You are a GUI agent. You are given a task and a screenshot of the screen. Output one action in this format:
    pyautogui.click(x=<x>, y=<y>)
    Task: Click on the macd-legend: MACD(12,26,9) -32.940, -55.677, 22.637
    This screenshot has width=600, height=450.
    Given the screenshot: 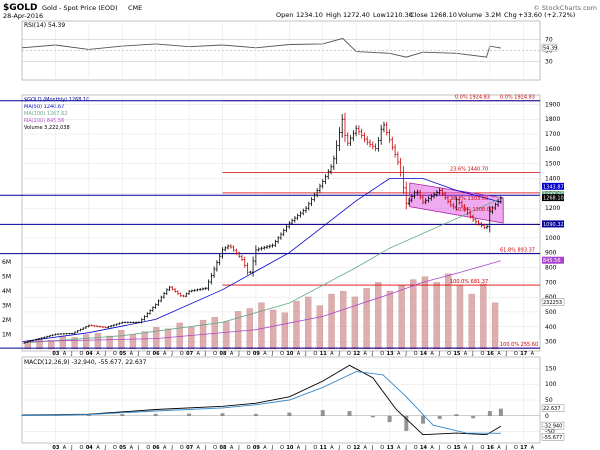 What is the action you would take?
    pyautogui.click(x=85, y=362)
    